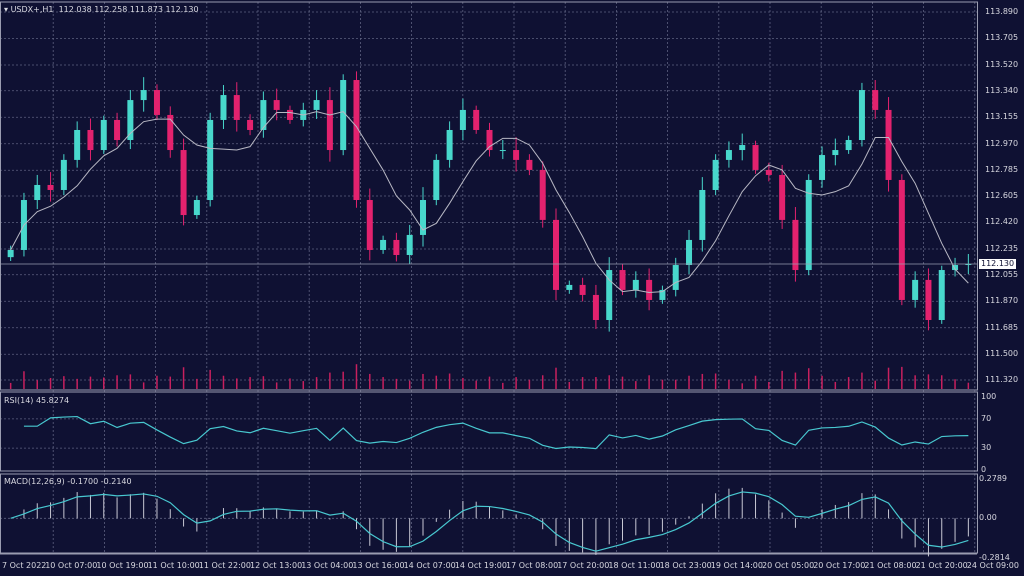 The image size is (1024, 576). What do you see at coordinates (941, 565) in the screenshot?
I see `x-tick-label: 21 Oct 20:00` at bounding box center [941, 565].